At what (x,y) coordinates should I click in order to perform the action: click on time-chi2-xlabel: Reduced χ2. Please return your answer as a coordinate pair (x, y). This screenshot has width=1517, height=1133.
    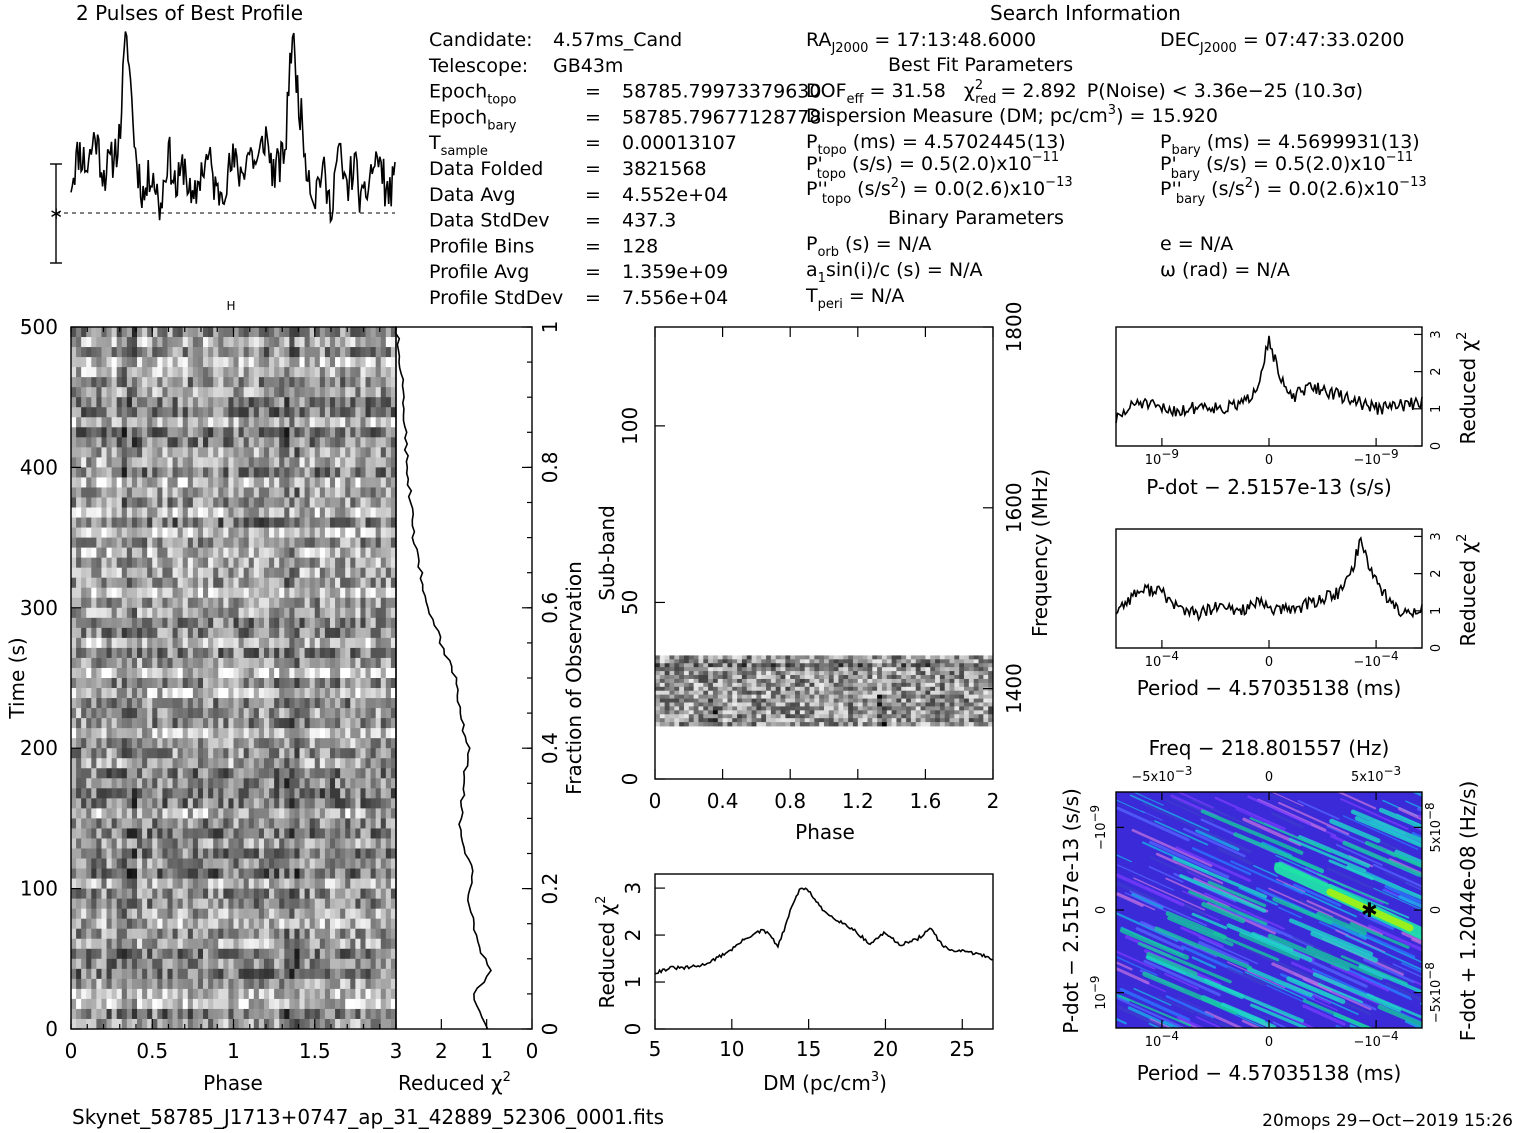
    Looking at the image, I should click on (454, 1082).